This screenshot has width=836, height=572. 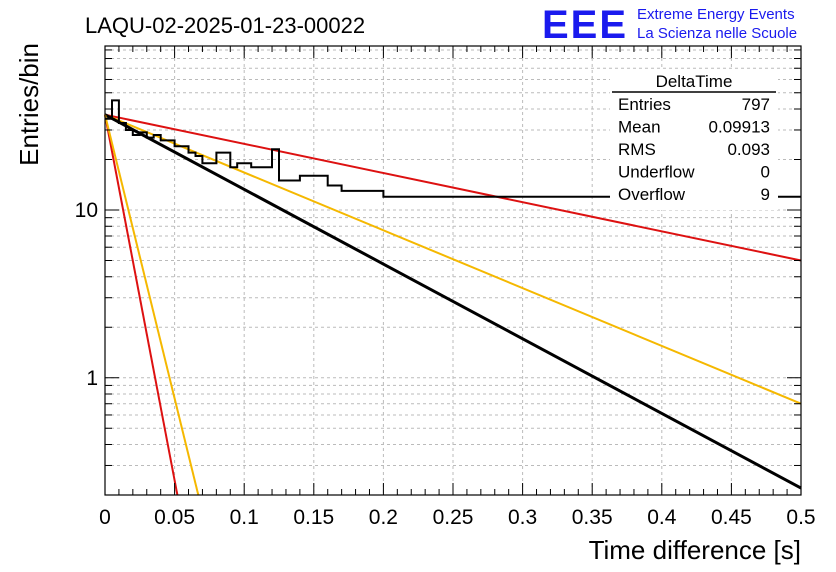 What do you see at coordinates (748, 149) in the screenshot?
I see `stats-value: 0.093` at bounding box center [748, 149].